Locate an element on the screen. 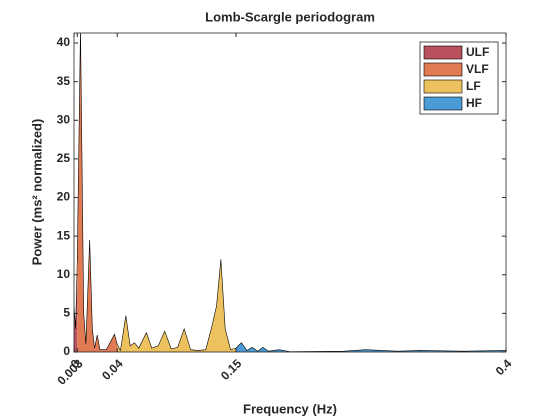 This screenshot has width=560, height=420. legend-label: HF is located at coordinates (474, 103).